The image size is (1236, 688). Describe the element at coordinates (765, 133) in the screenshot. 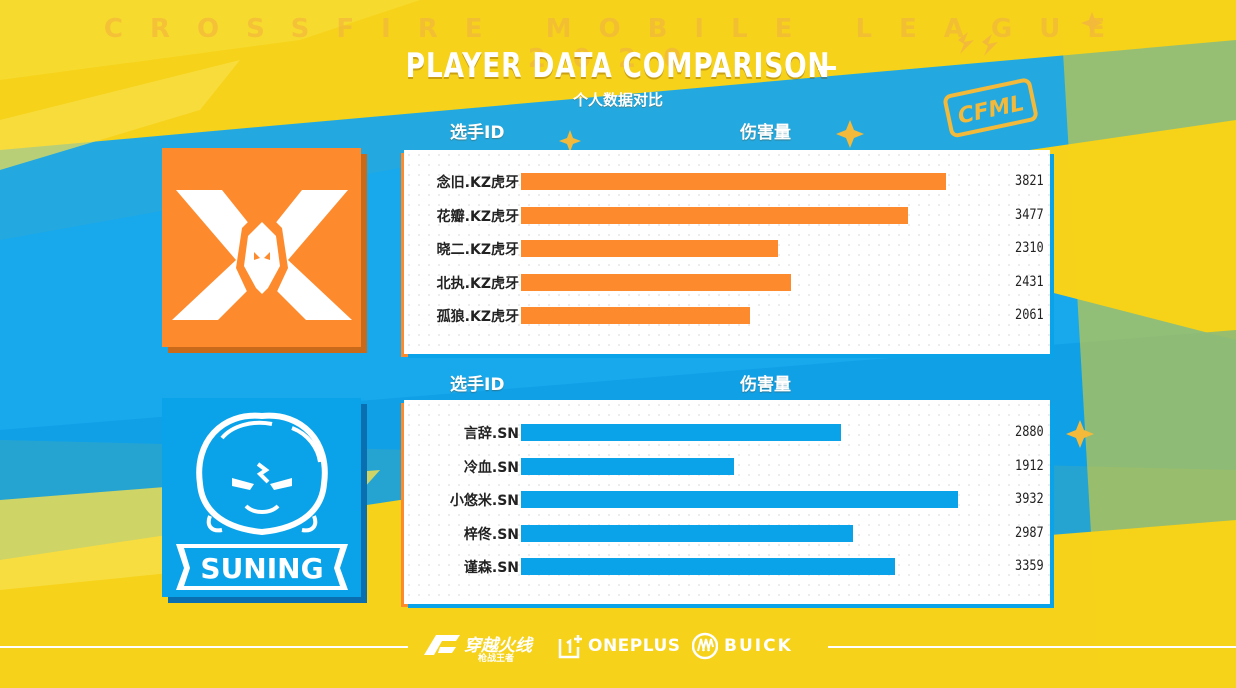

I see `team1-metric-header: 伤害量` at that location.